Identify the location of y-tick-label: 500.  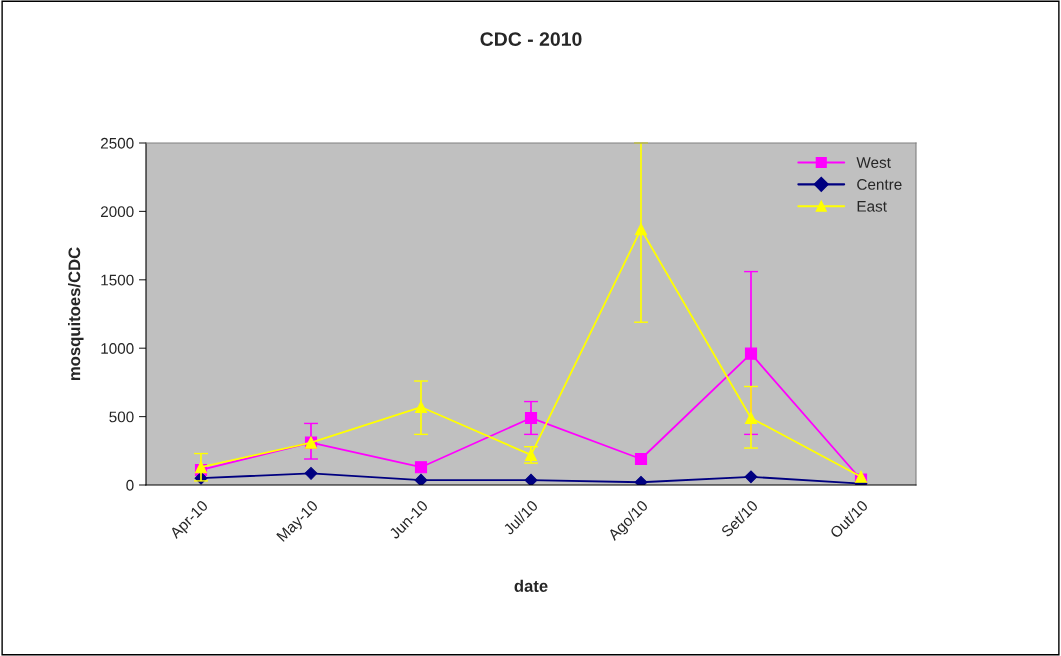
(121, 417).